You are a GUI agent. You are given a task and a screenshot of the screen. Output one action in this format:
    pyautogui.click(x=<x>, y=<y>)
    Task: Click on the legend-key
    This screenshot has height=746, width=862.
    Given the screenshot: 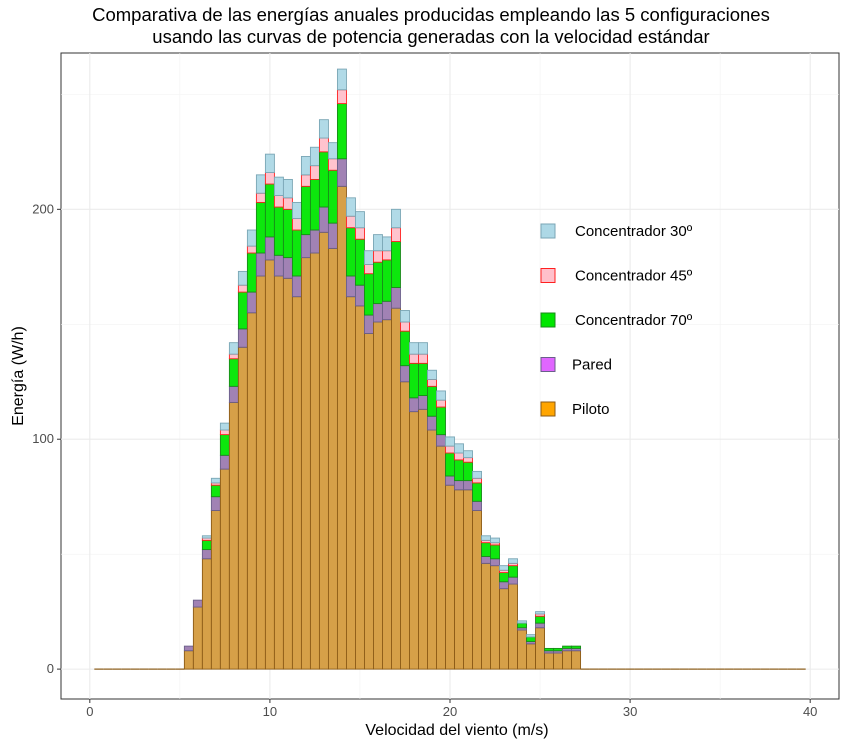 What is the action you would take?
    pyautogui.click(x=548, y=364)
    